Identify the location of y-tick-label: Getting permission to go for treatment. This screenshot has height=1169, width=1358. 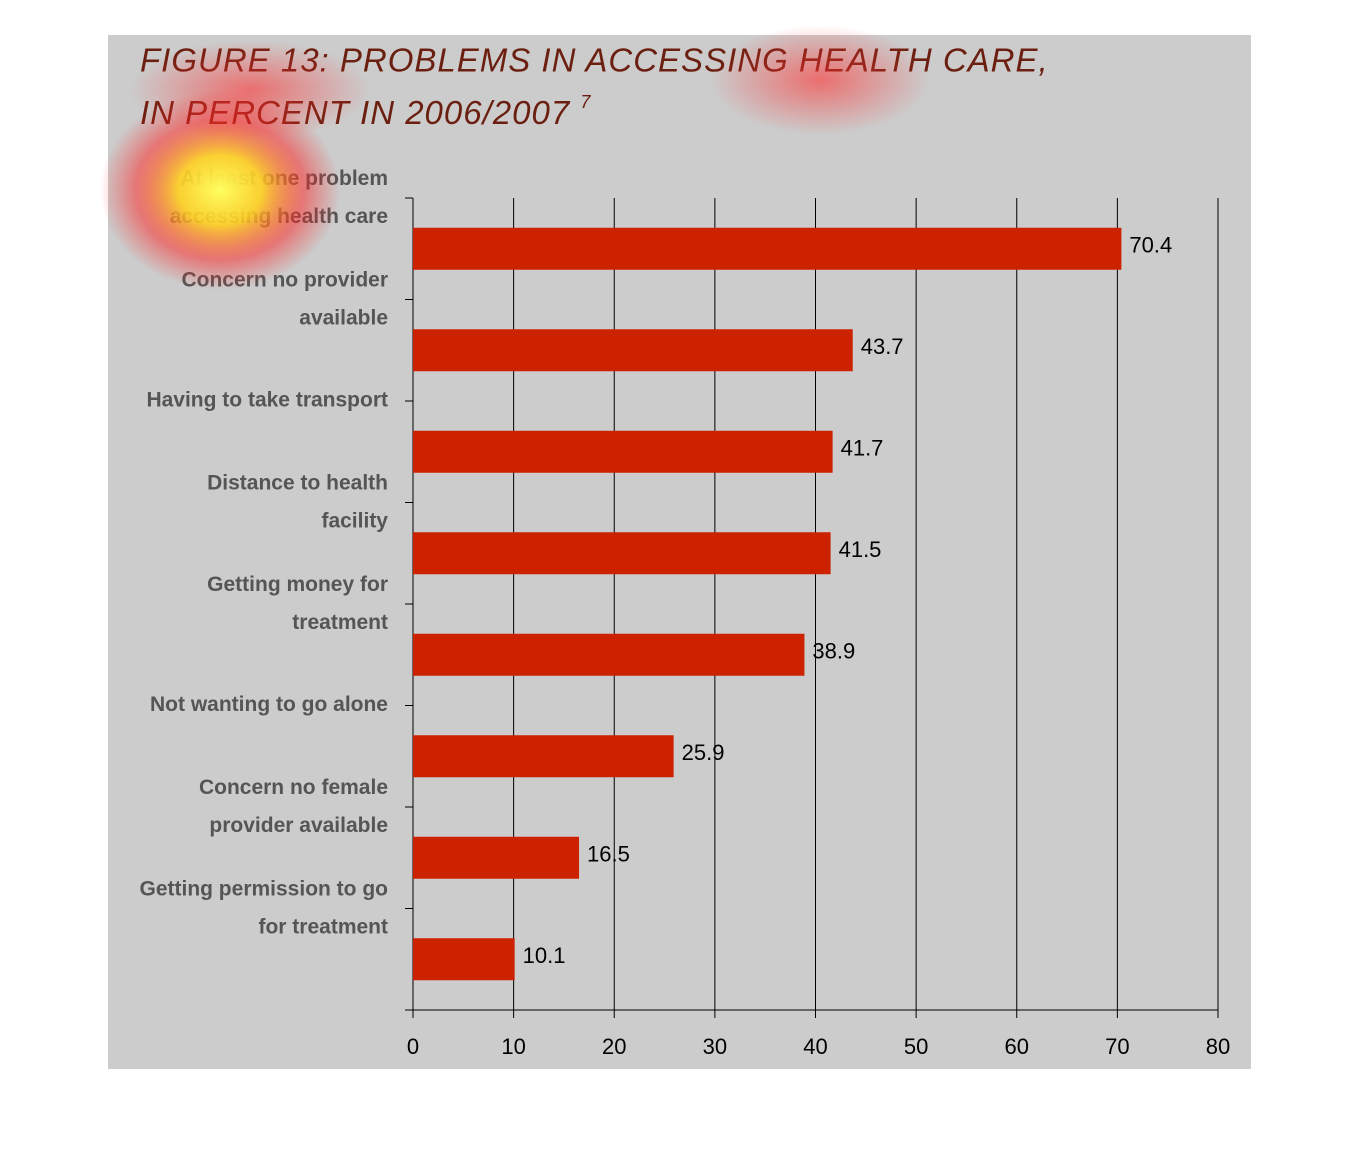
(263, 907).